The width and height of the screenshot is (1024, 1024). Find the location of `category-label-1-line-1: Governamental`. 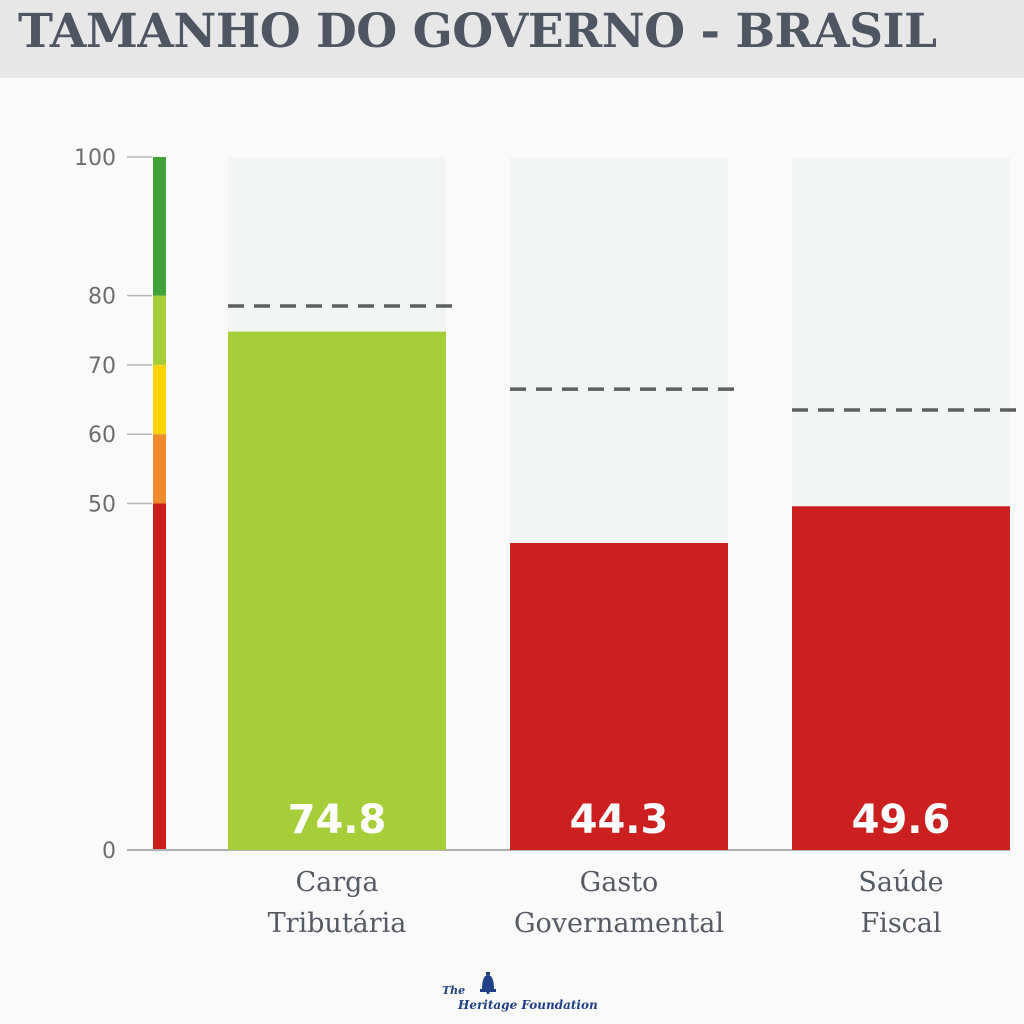

category-label-1-line-1: Governamental is located at coordinates (618, 923).